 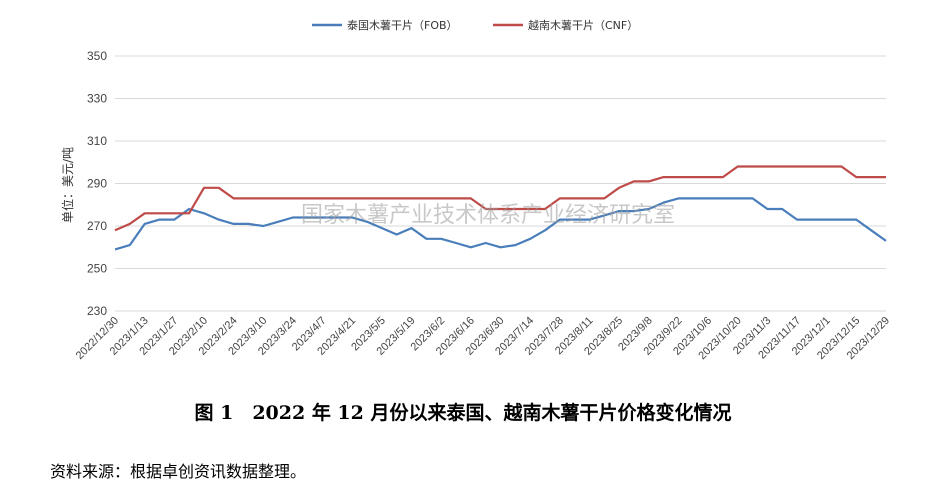 I want to click on legend-label: 泰国木薯干片（FOB）, so click(x=402, y=25).